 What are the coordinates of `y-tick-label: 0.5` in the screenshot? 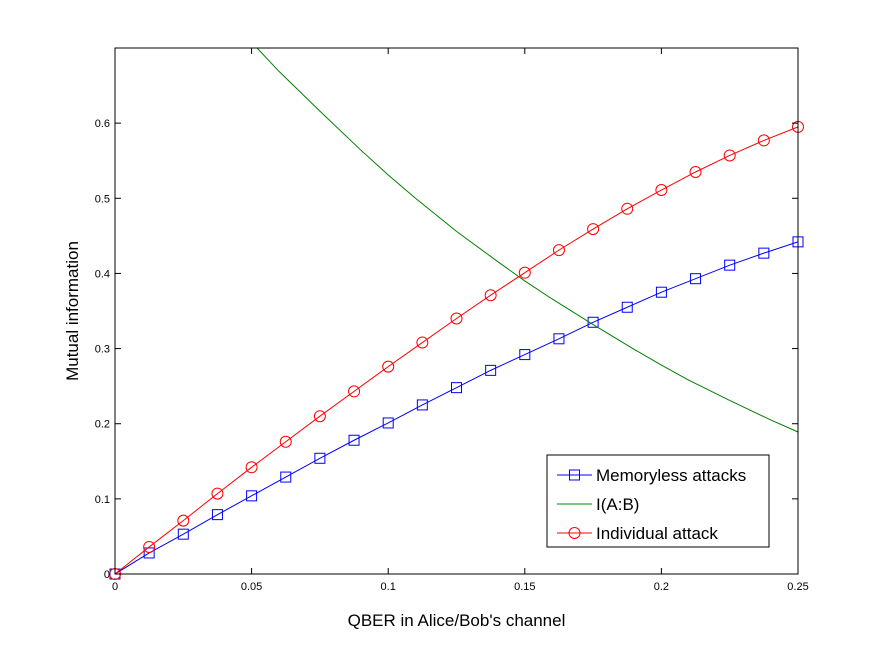 It's located at (102, 199).